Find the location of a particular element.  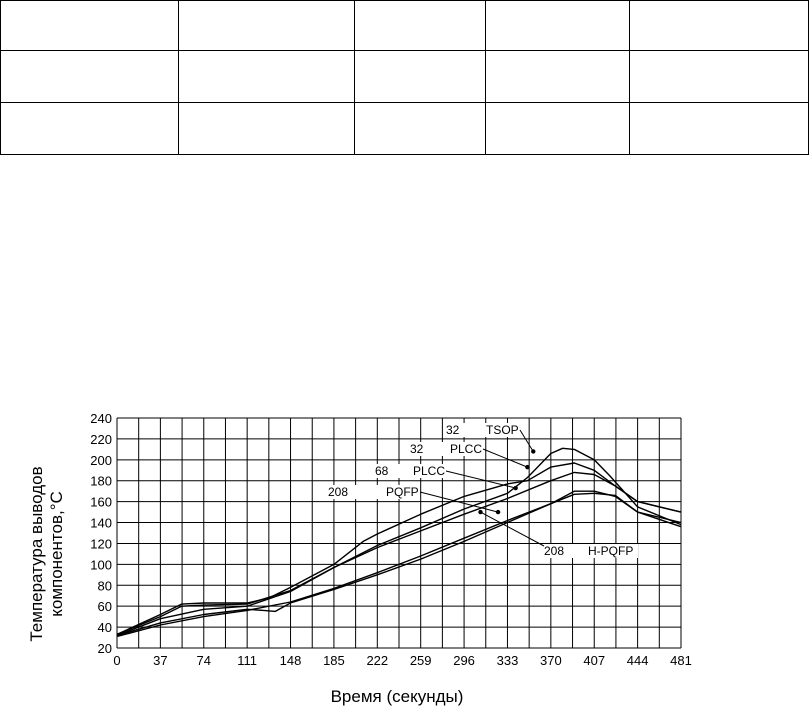

annotation-number-32-plcc: 32 is located at coordinates (417, 449).